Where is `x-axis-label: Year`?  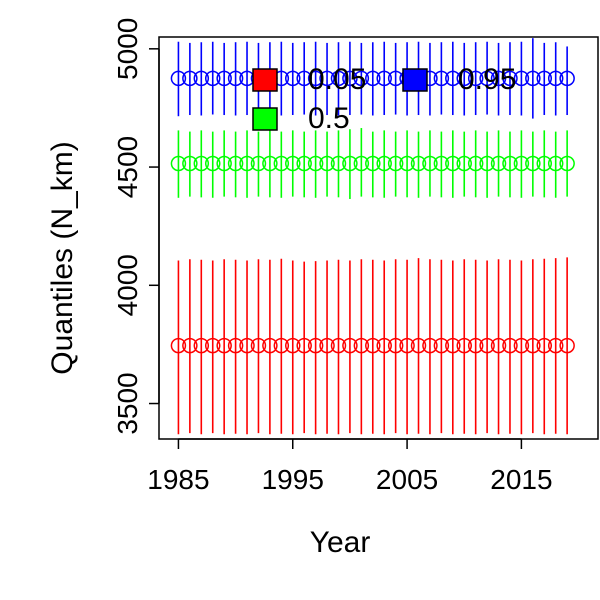
x-axis-label: Year is located at coordinates (340, 542).